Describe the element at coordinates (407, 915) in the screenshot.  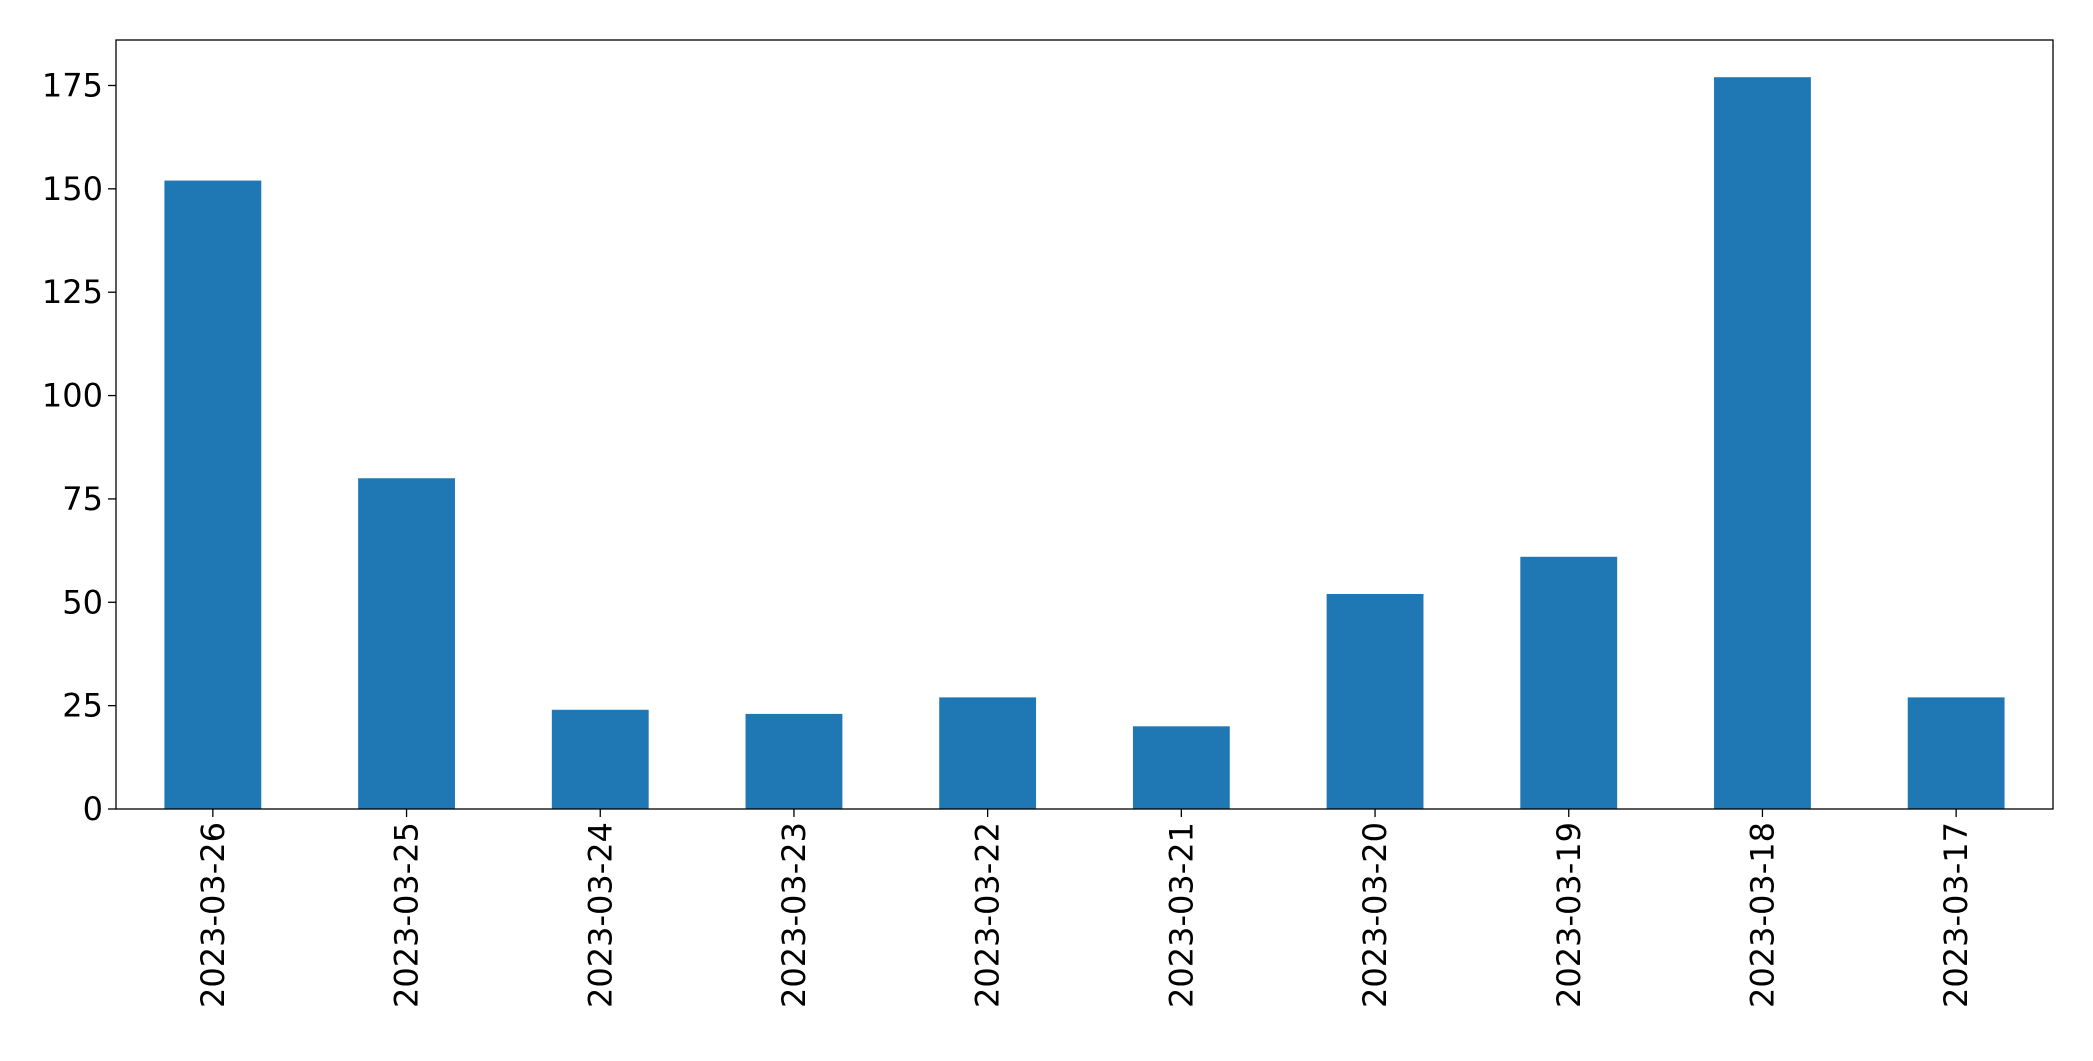
I see `x-tick-label: 2023-03-25` at that location.